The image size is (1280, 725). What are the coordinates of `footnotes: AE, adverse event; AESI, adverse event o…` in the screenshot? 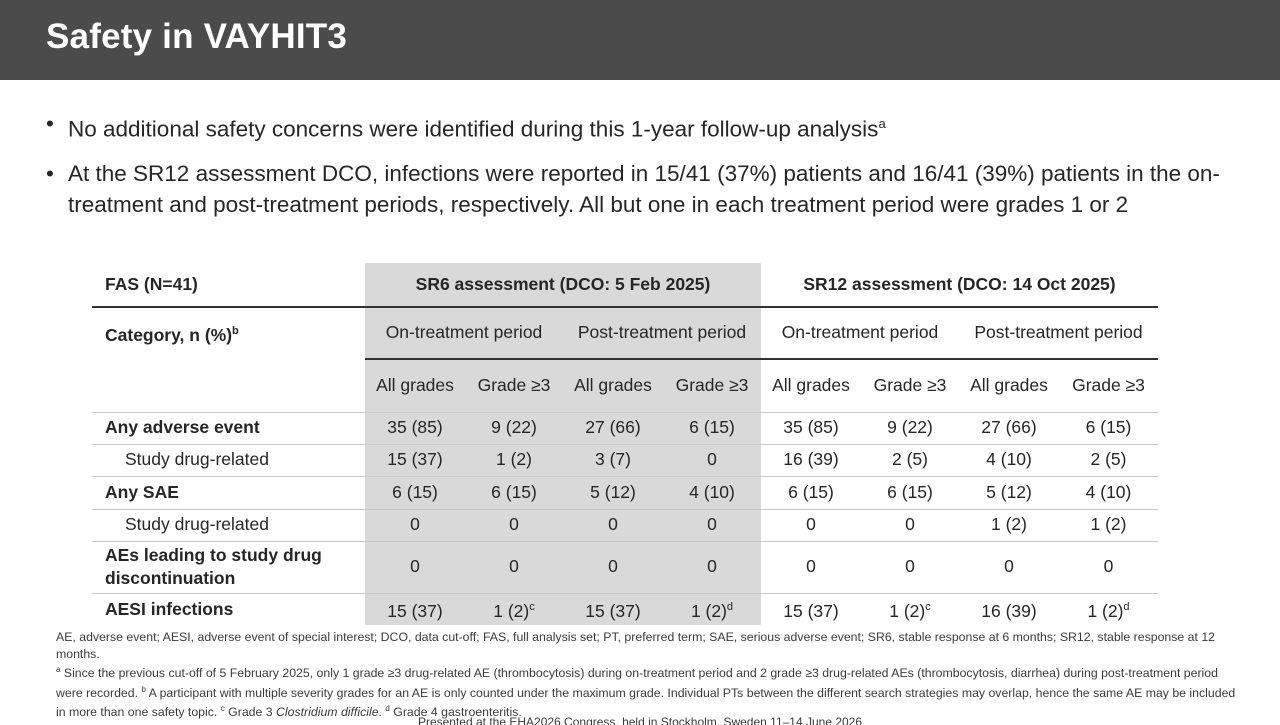 It's located at (646, 675).